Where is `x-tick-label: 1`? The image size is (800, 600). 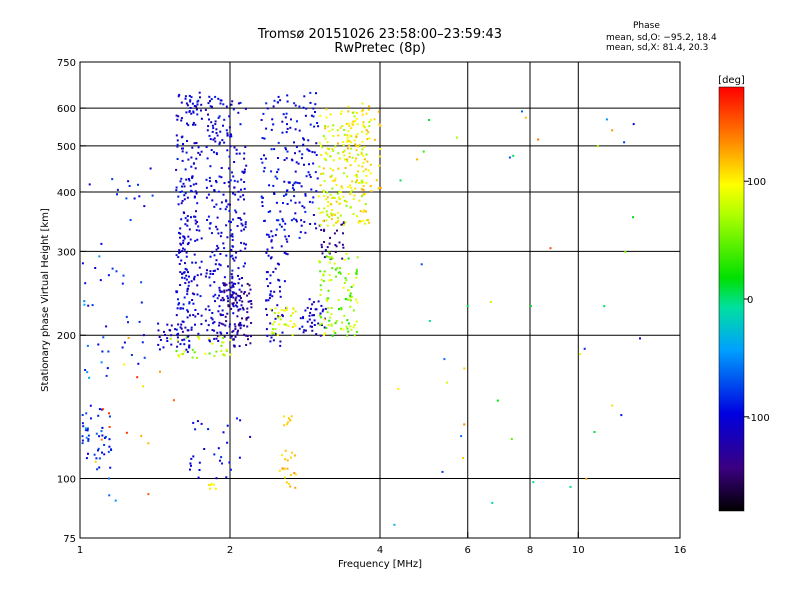 x-tick-label: 1 is located at coordinates (80, 550).